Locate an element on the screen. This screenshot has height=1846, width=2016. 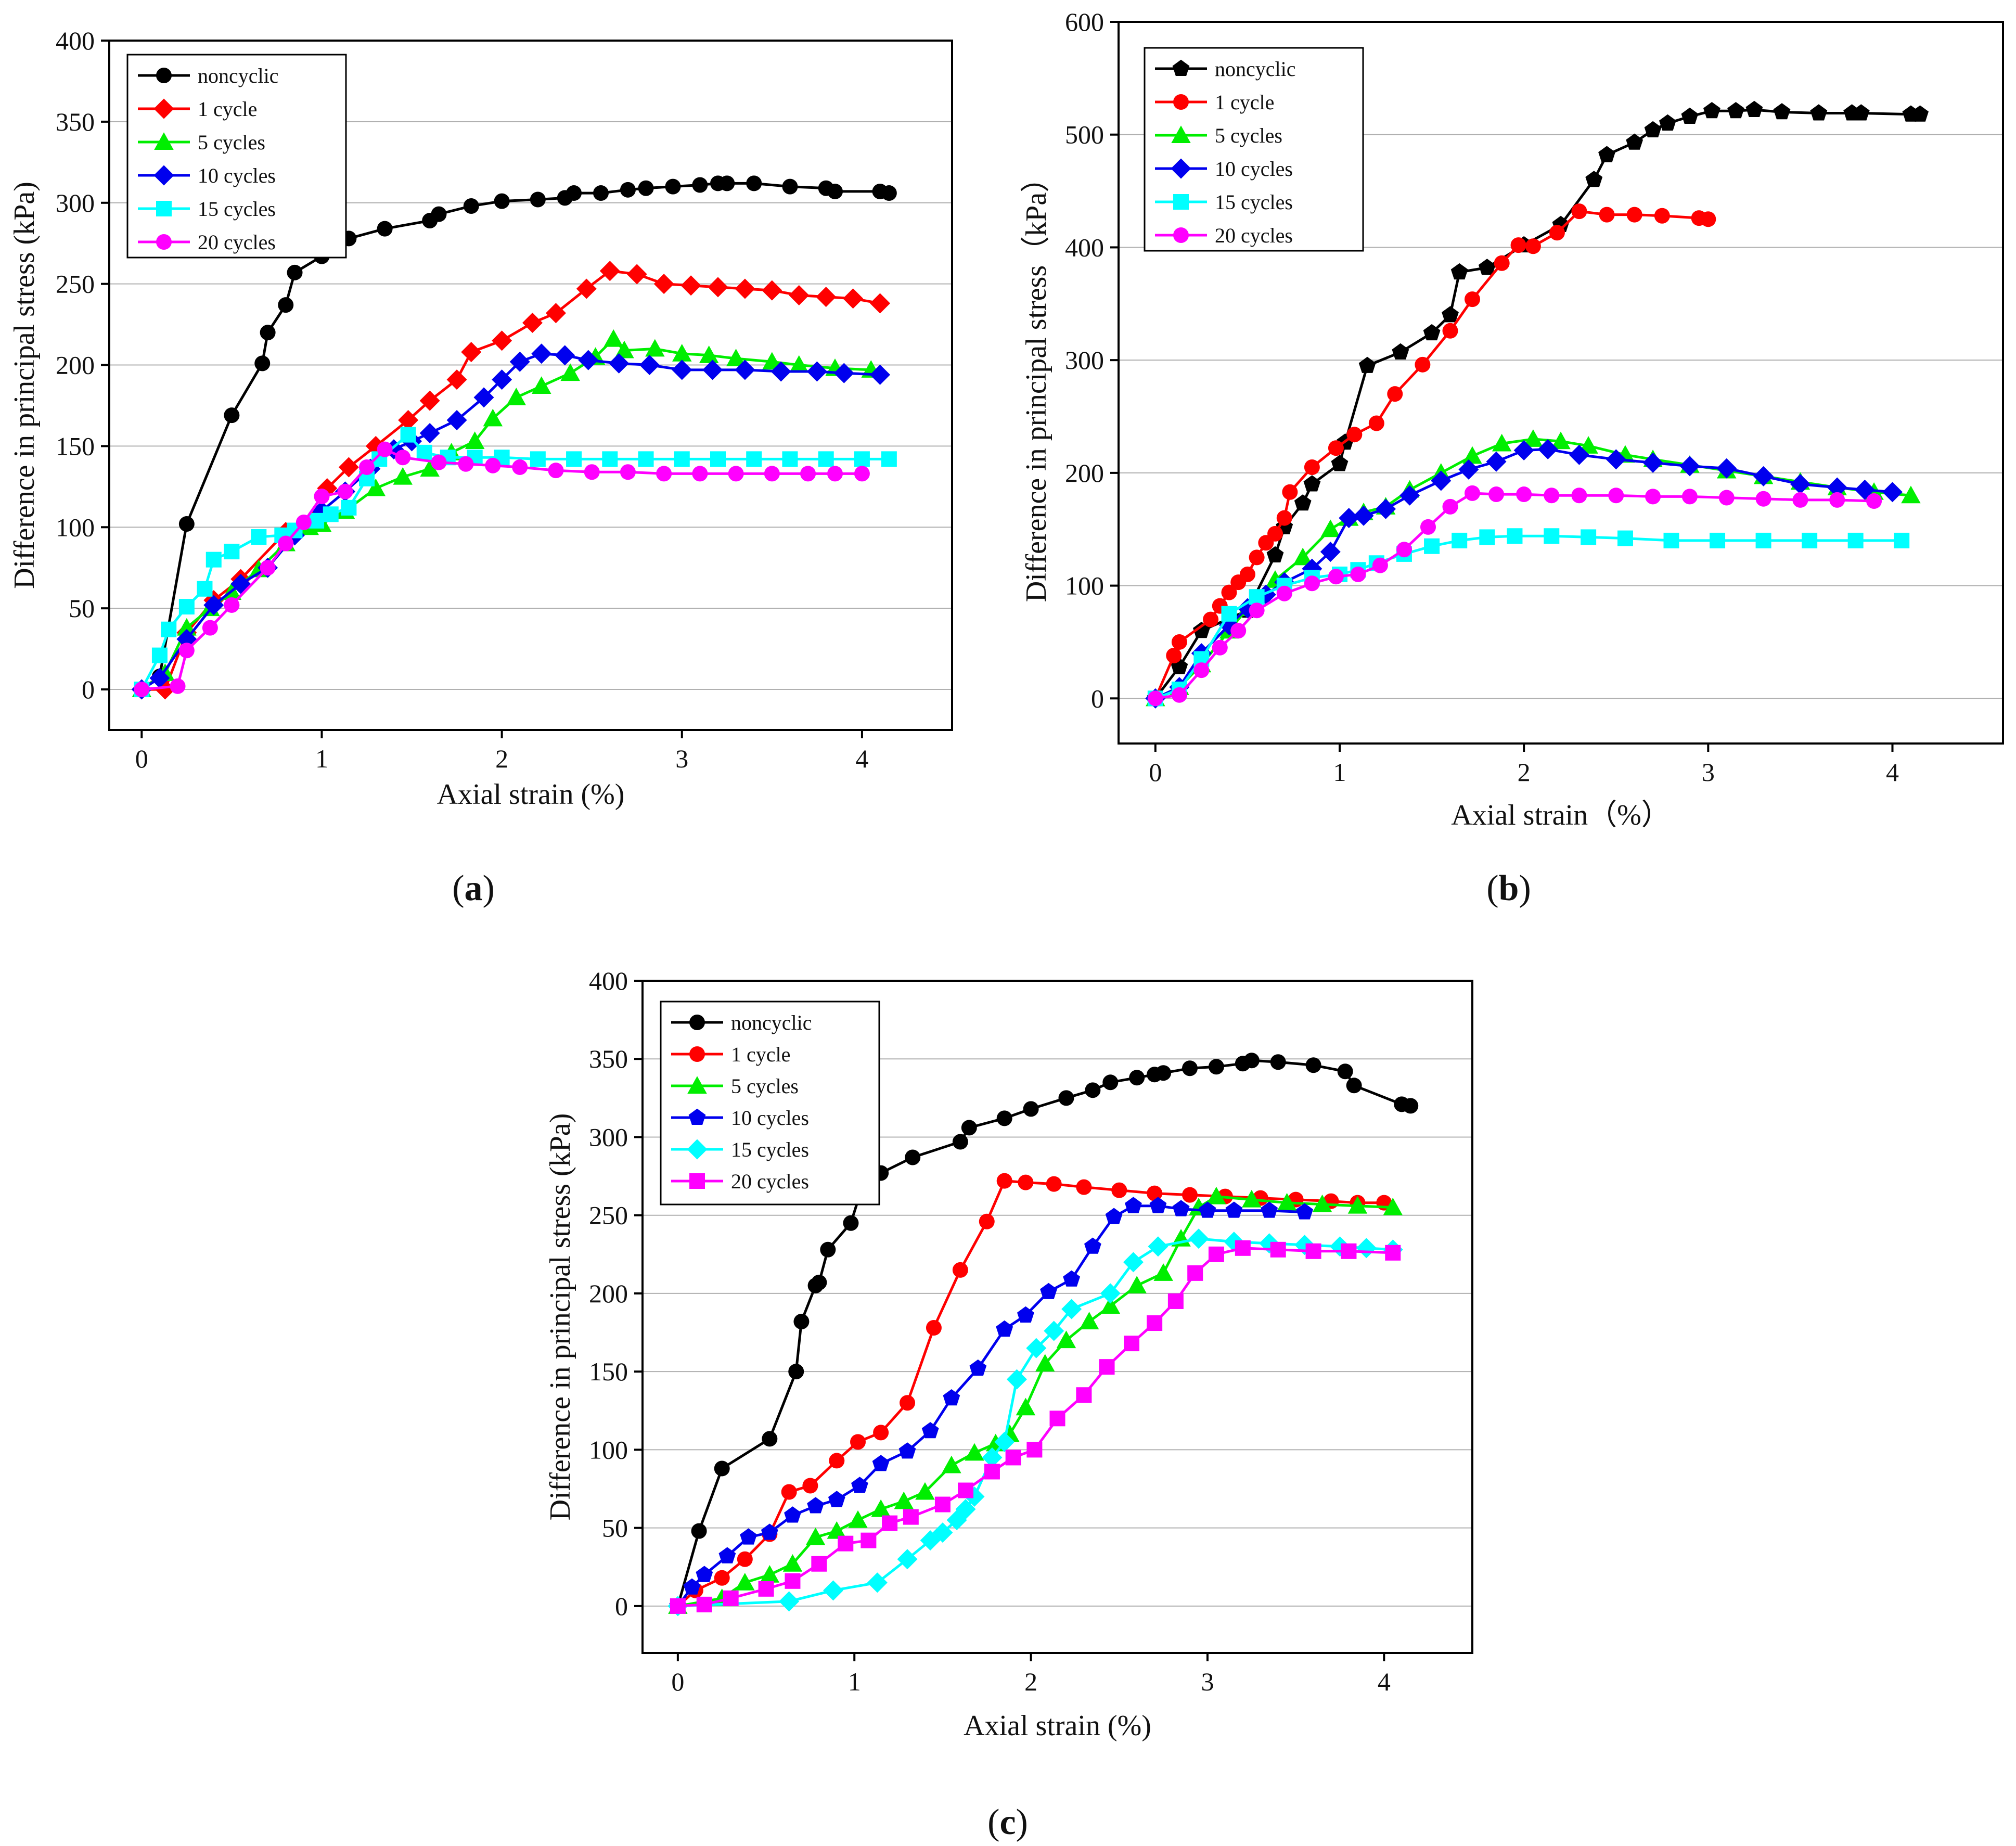
y-tick-label: 350 is located at coordinates (75, 121).